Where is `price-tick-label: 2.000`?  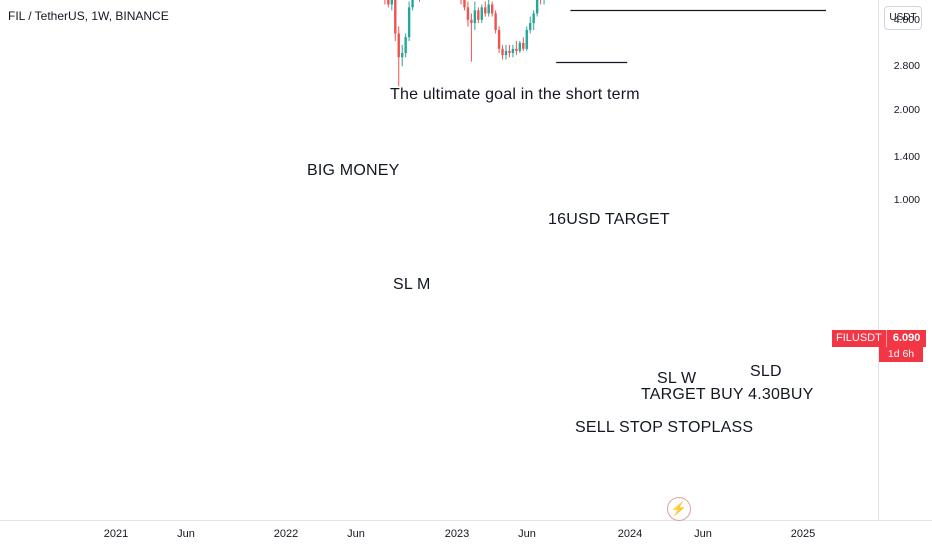 price-tick-label: 2.000 is located at coordinates (906, 110).